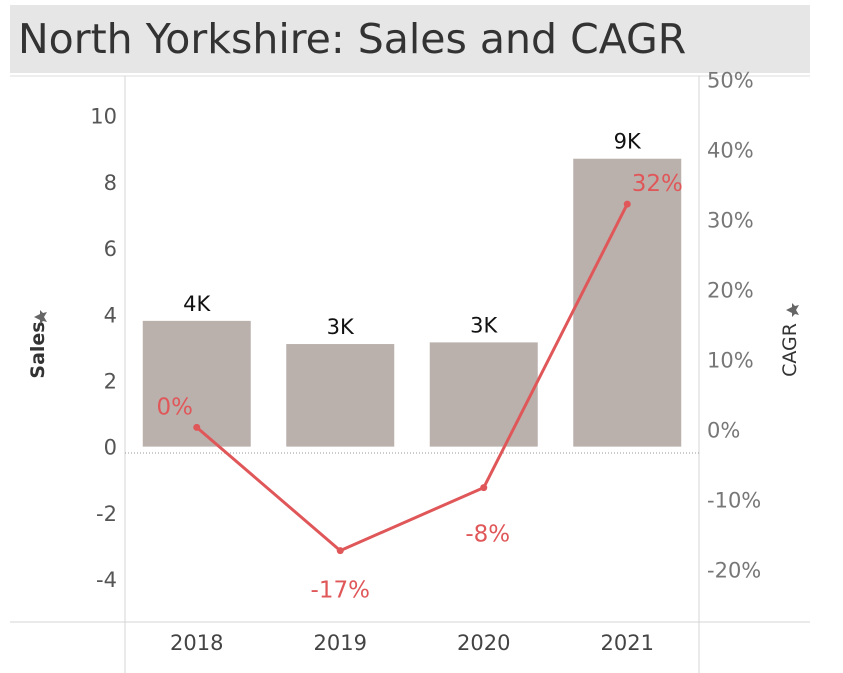  What do you see at coordinates (730, 81) in the screenshot?
I see `right-tick-label: 50%` at bounding box center [730, 81].